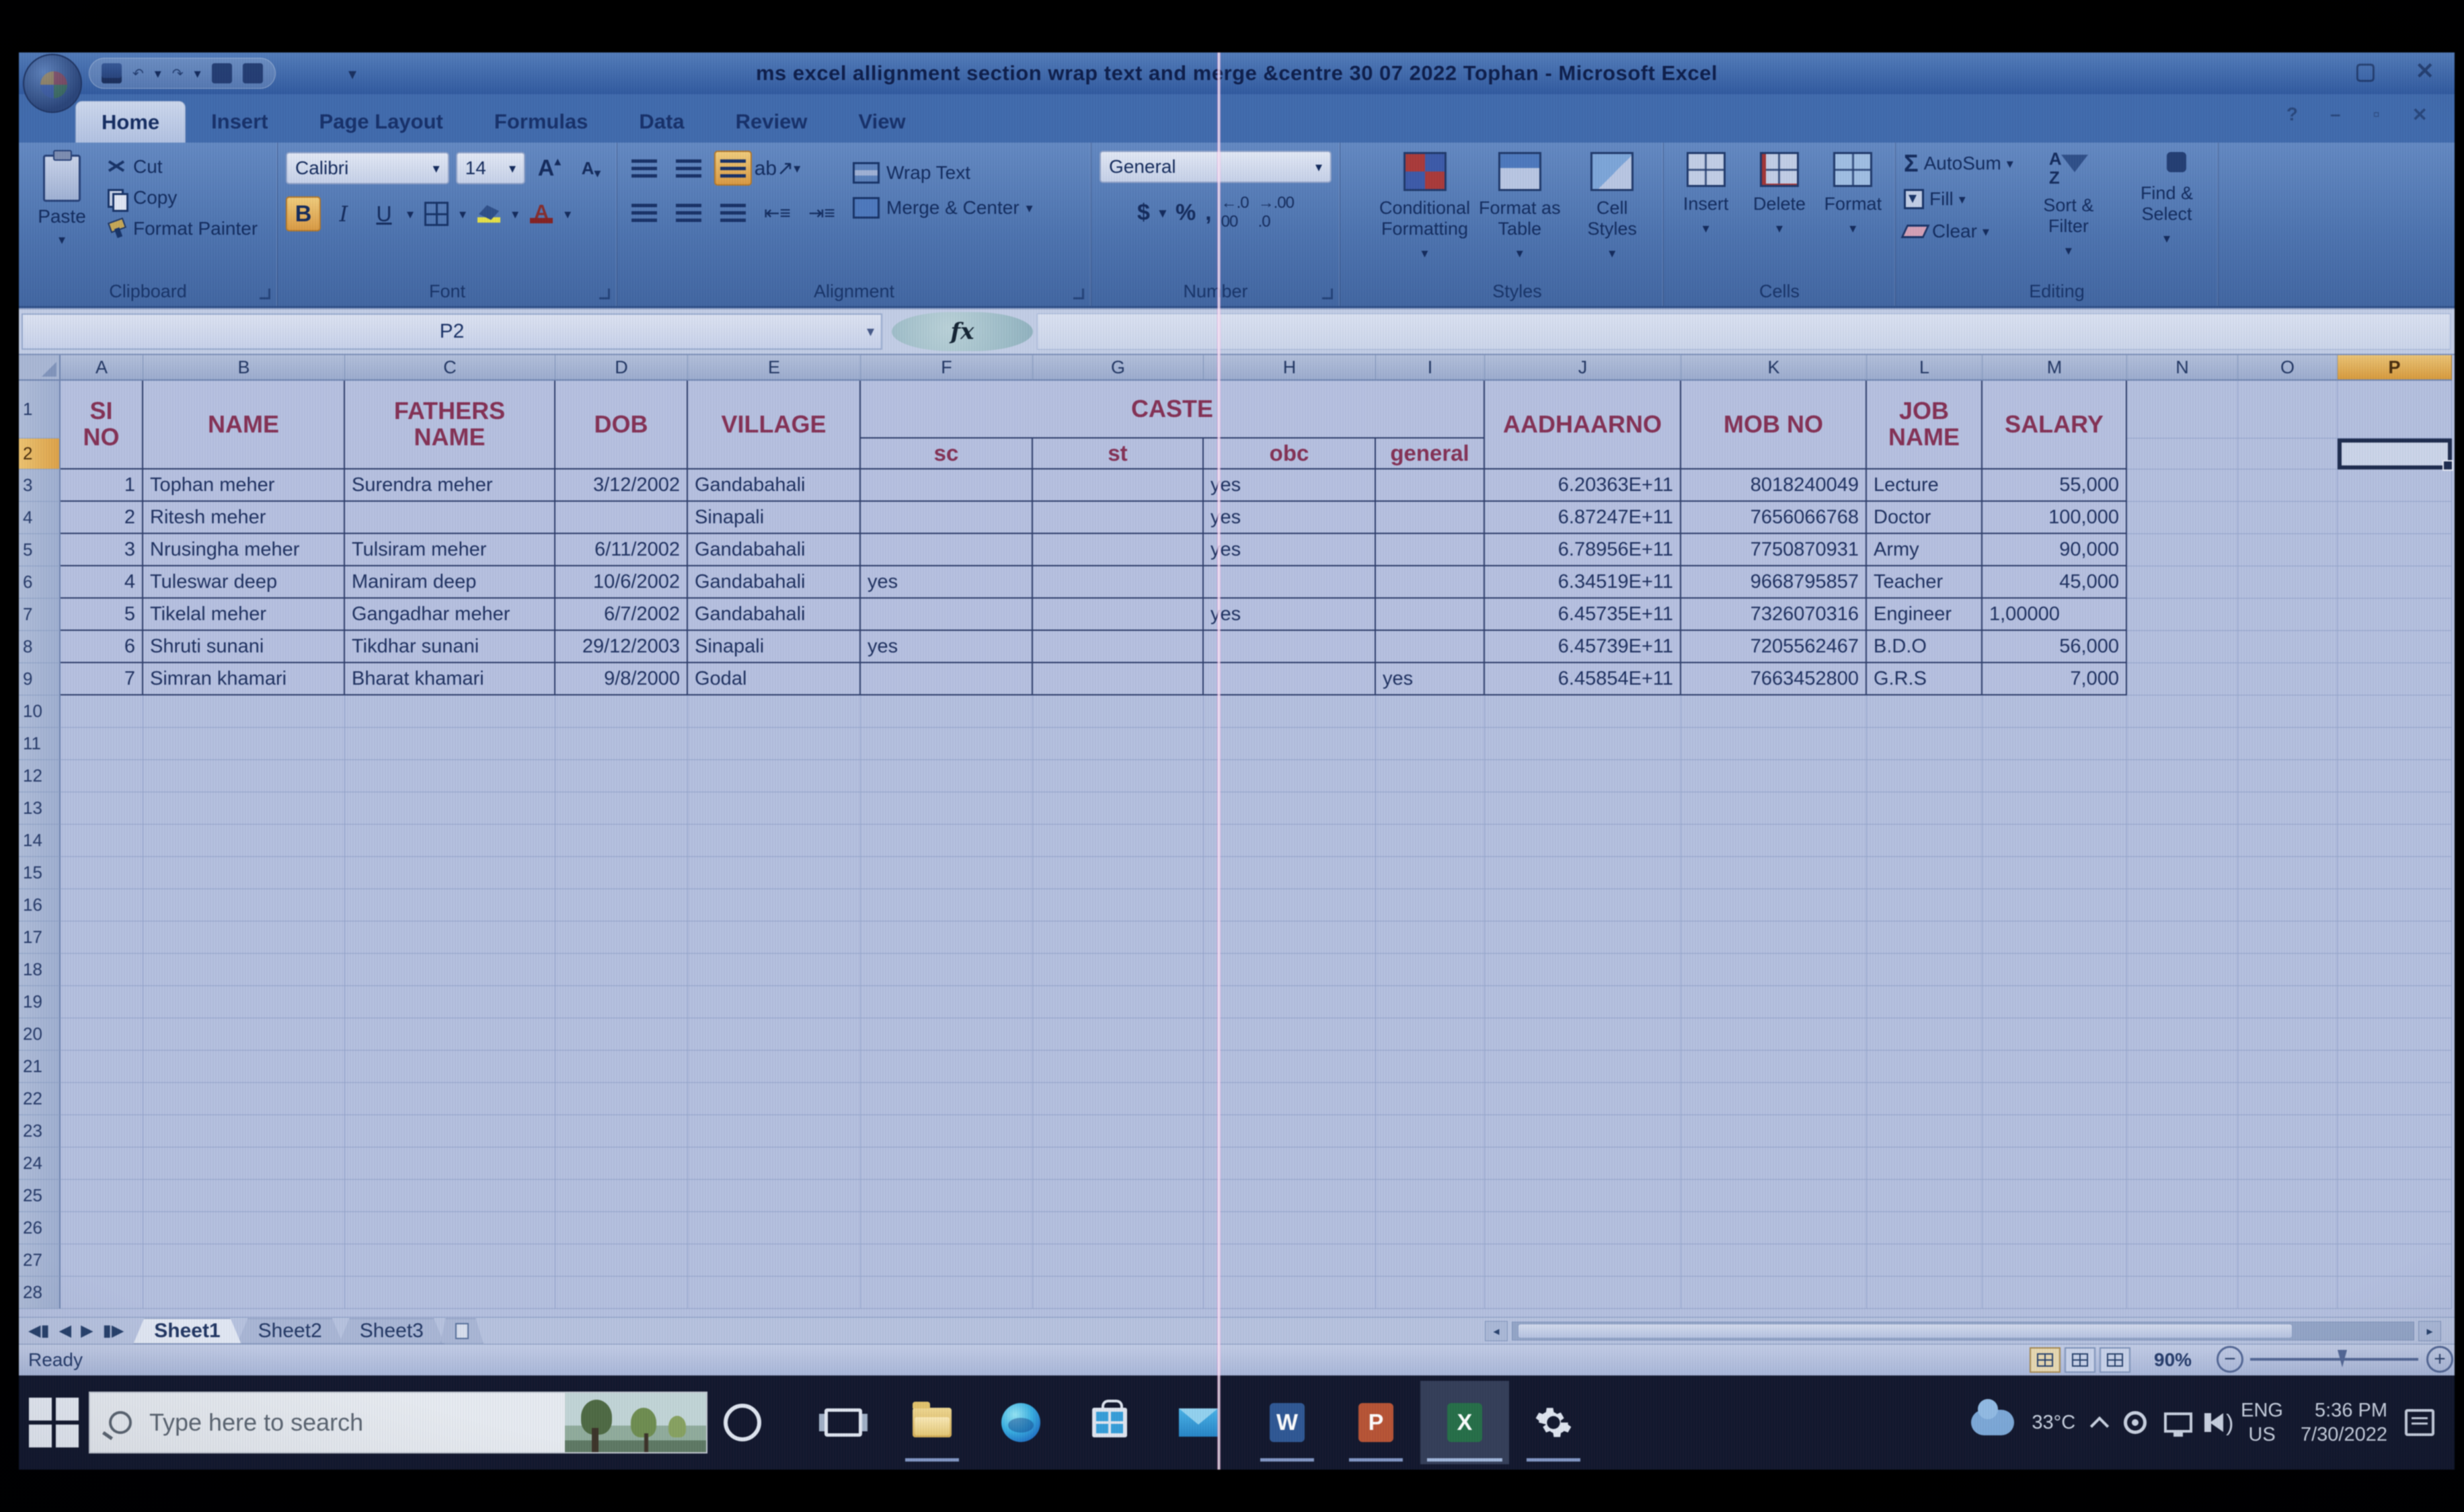  I want to click on cell-dob: 29/12/2003, so click(621, 647).